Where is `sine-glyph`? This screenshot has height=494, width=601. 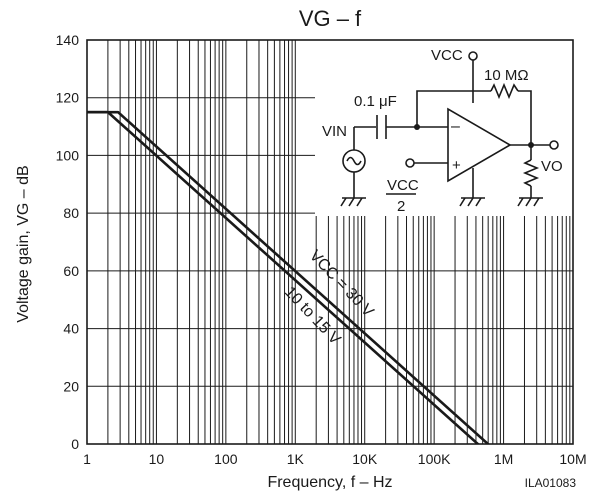
sine-glyph is located at coordinates (354, 161).